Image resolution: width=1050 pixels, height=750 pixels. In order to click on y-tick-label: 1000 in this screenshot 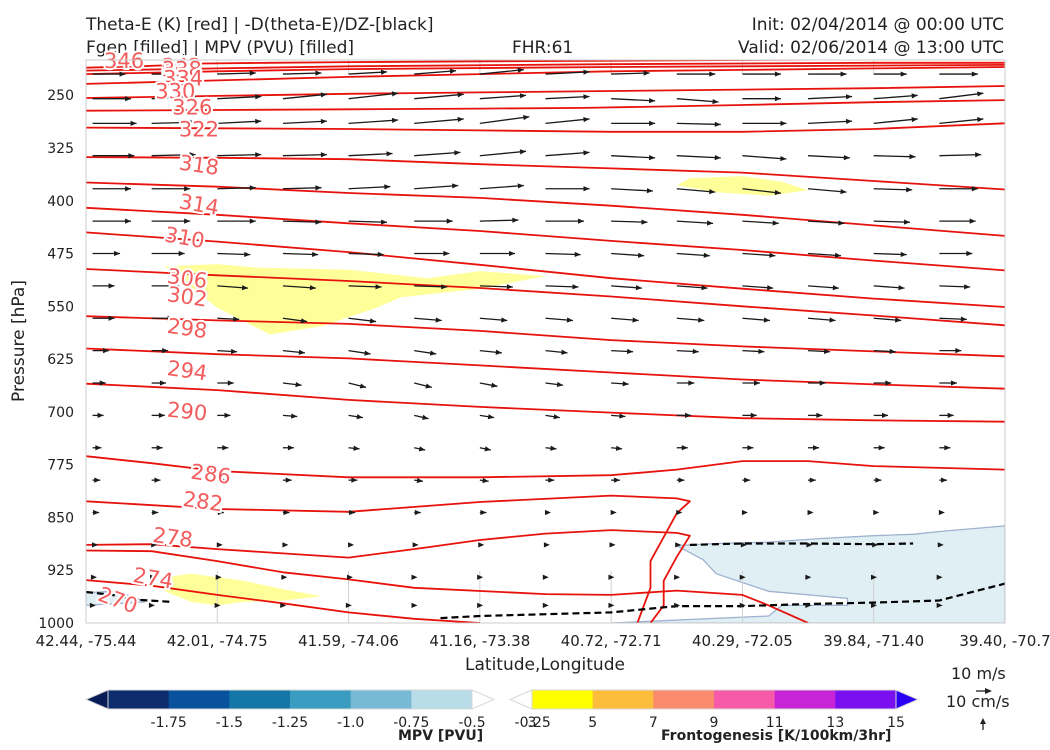, I will do `click(56, 624)`.